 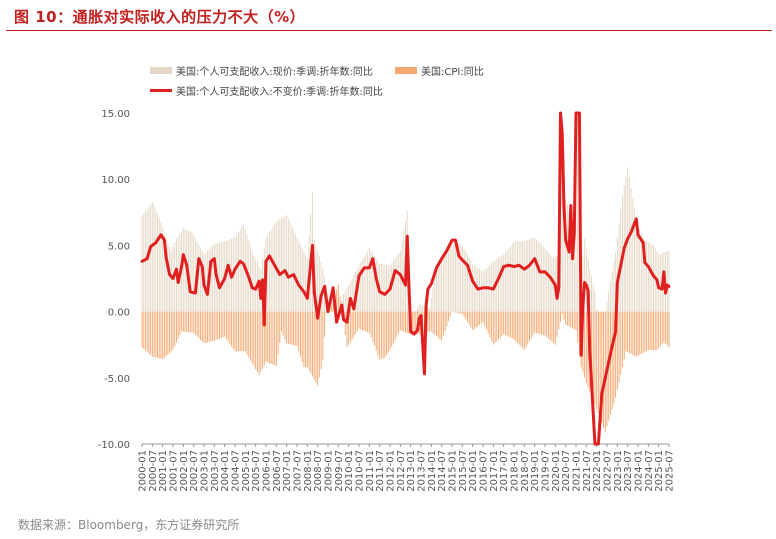 I want to click on x-tick-label: 2024-07, so click(x=649, y=471).